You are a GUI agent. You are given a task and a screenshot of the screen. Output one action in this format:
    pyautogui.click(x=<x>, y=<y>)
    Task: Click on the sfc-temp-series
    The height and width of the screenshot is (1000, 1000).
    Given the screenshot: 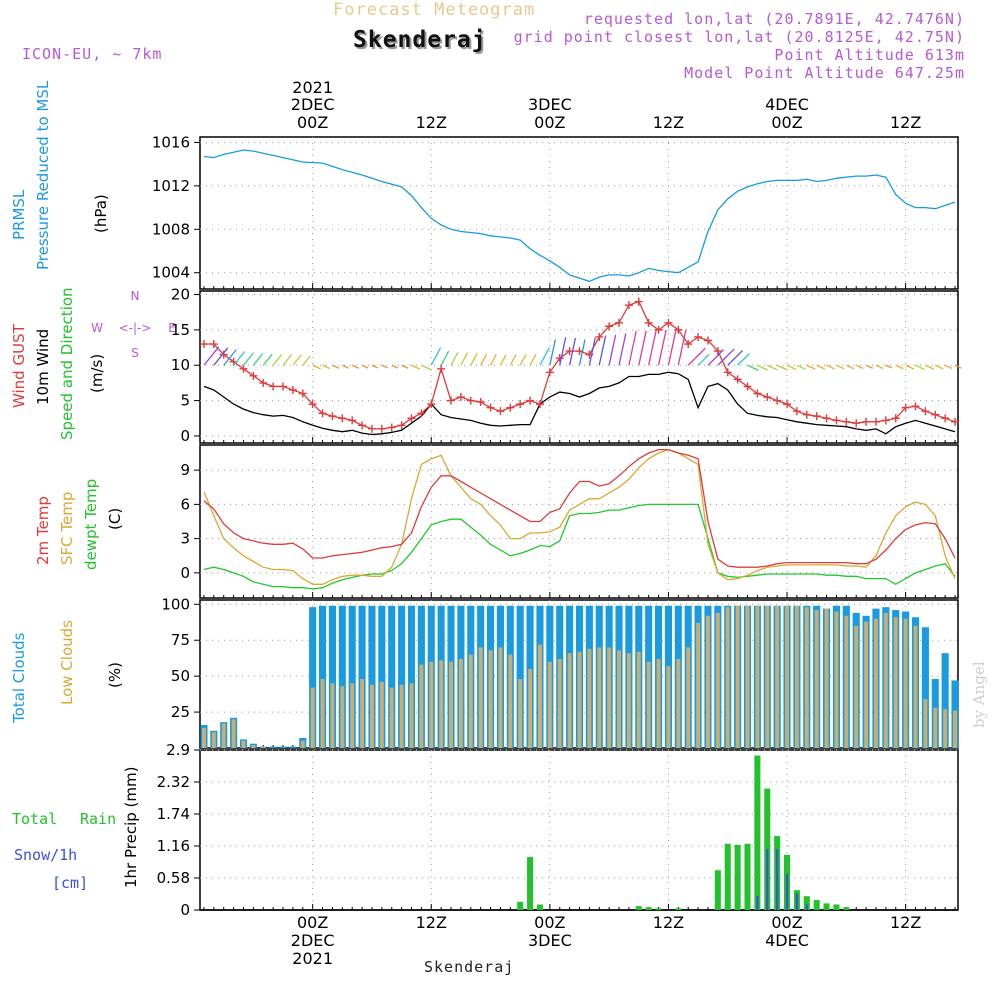 What is the action you would take?
    pyautogui.click(x=579, y=516)
    